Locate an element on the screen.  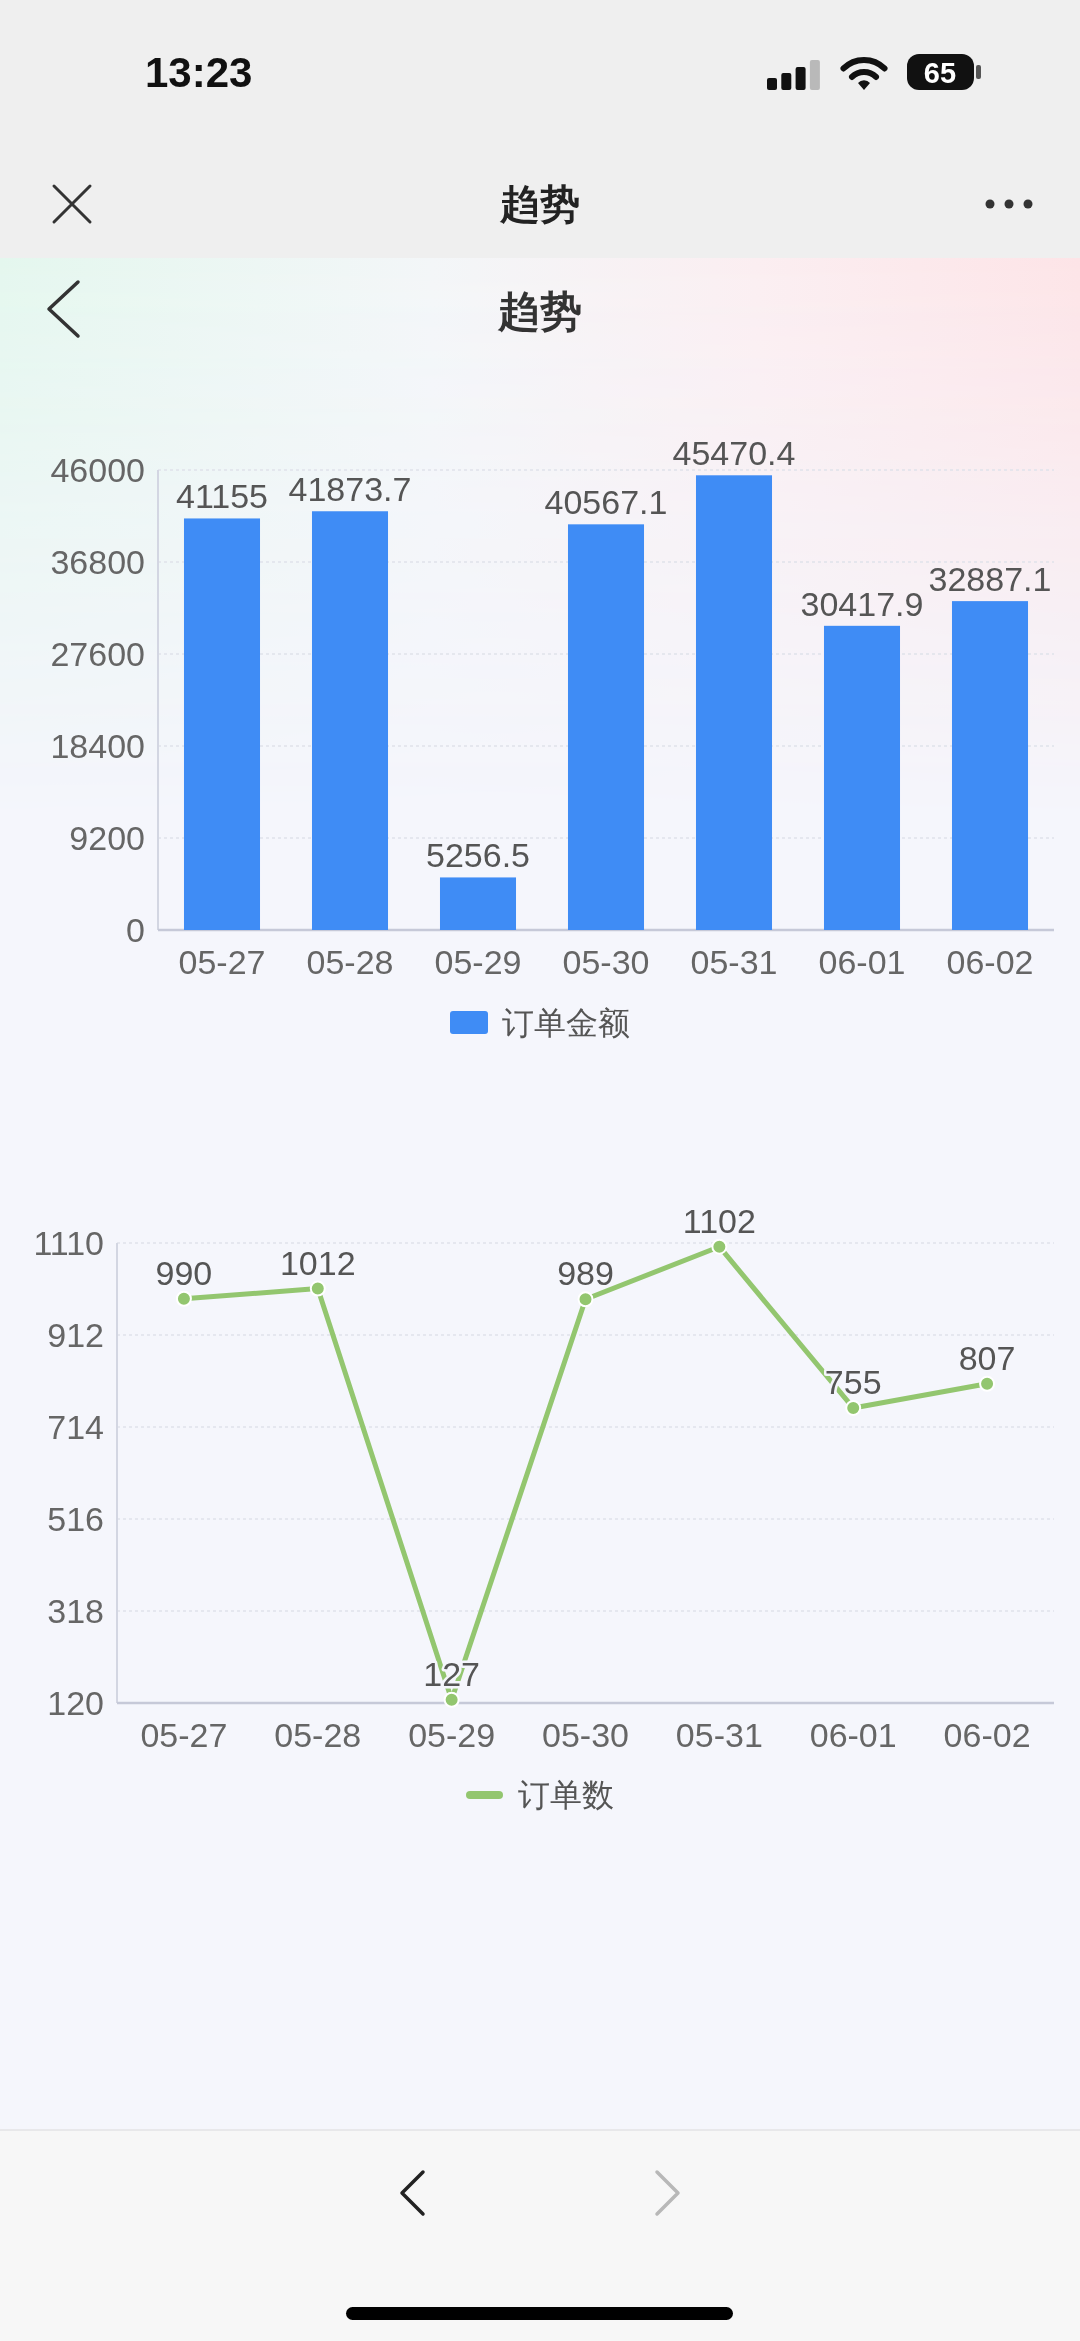
annotation: 13:23 is located at coordinates (199, 72).